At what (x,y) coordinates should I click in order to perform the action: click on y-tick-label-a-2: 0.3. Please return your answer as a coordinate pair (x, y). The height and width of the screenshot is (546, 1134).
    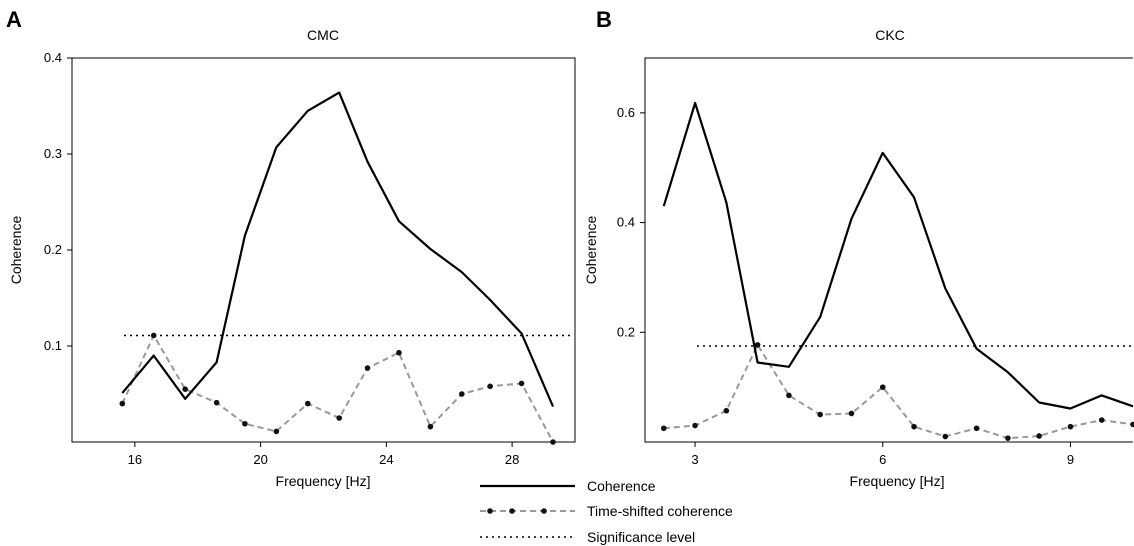
    Looking at the image, I should click on (53, 153).